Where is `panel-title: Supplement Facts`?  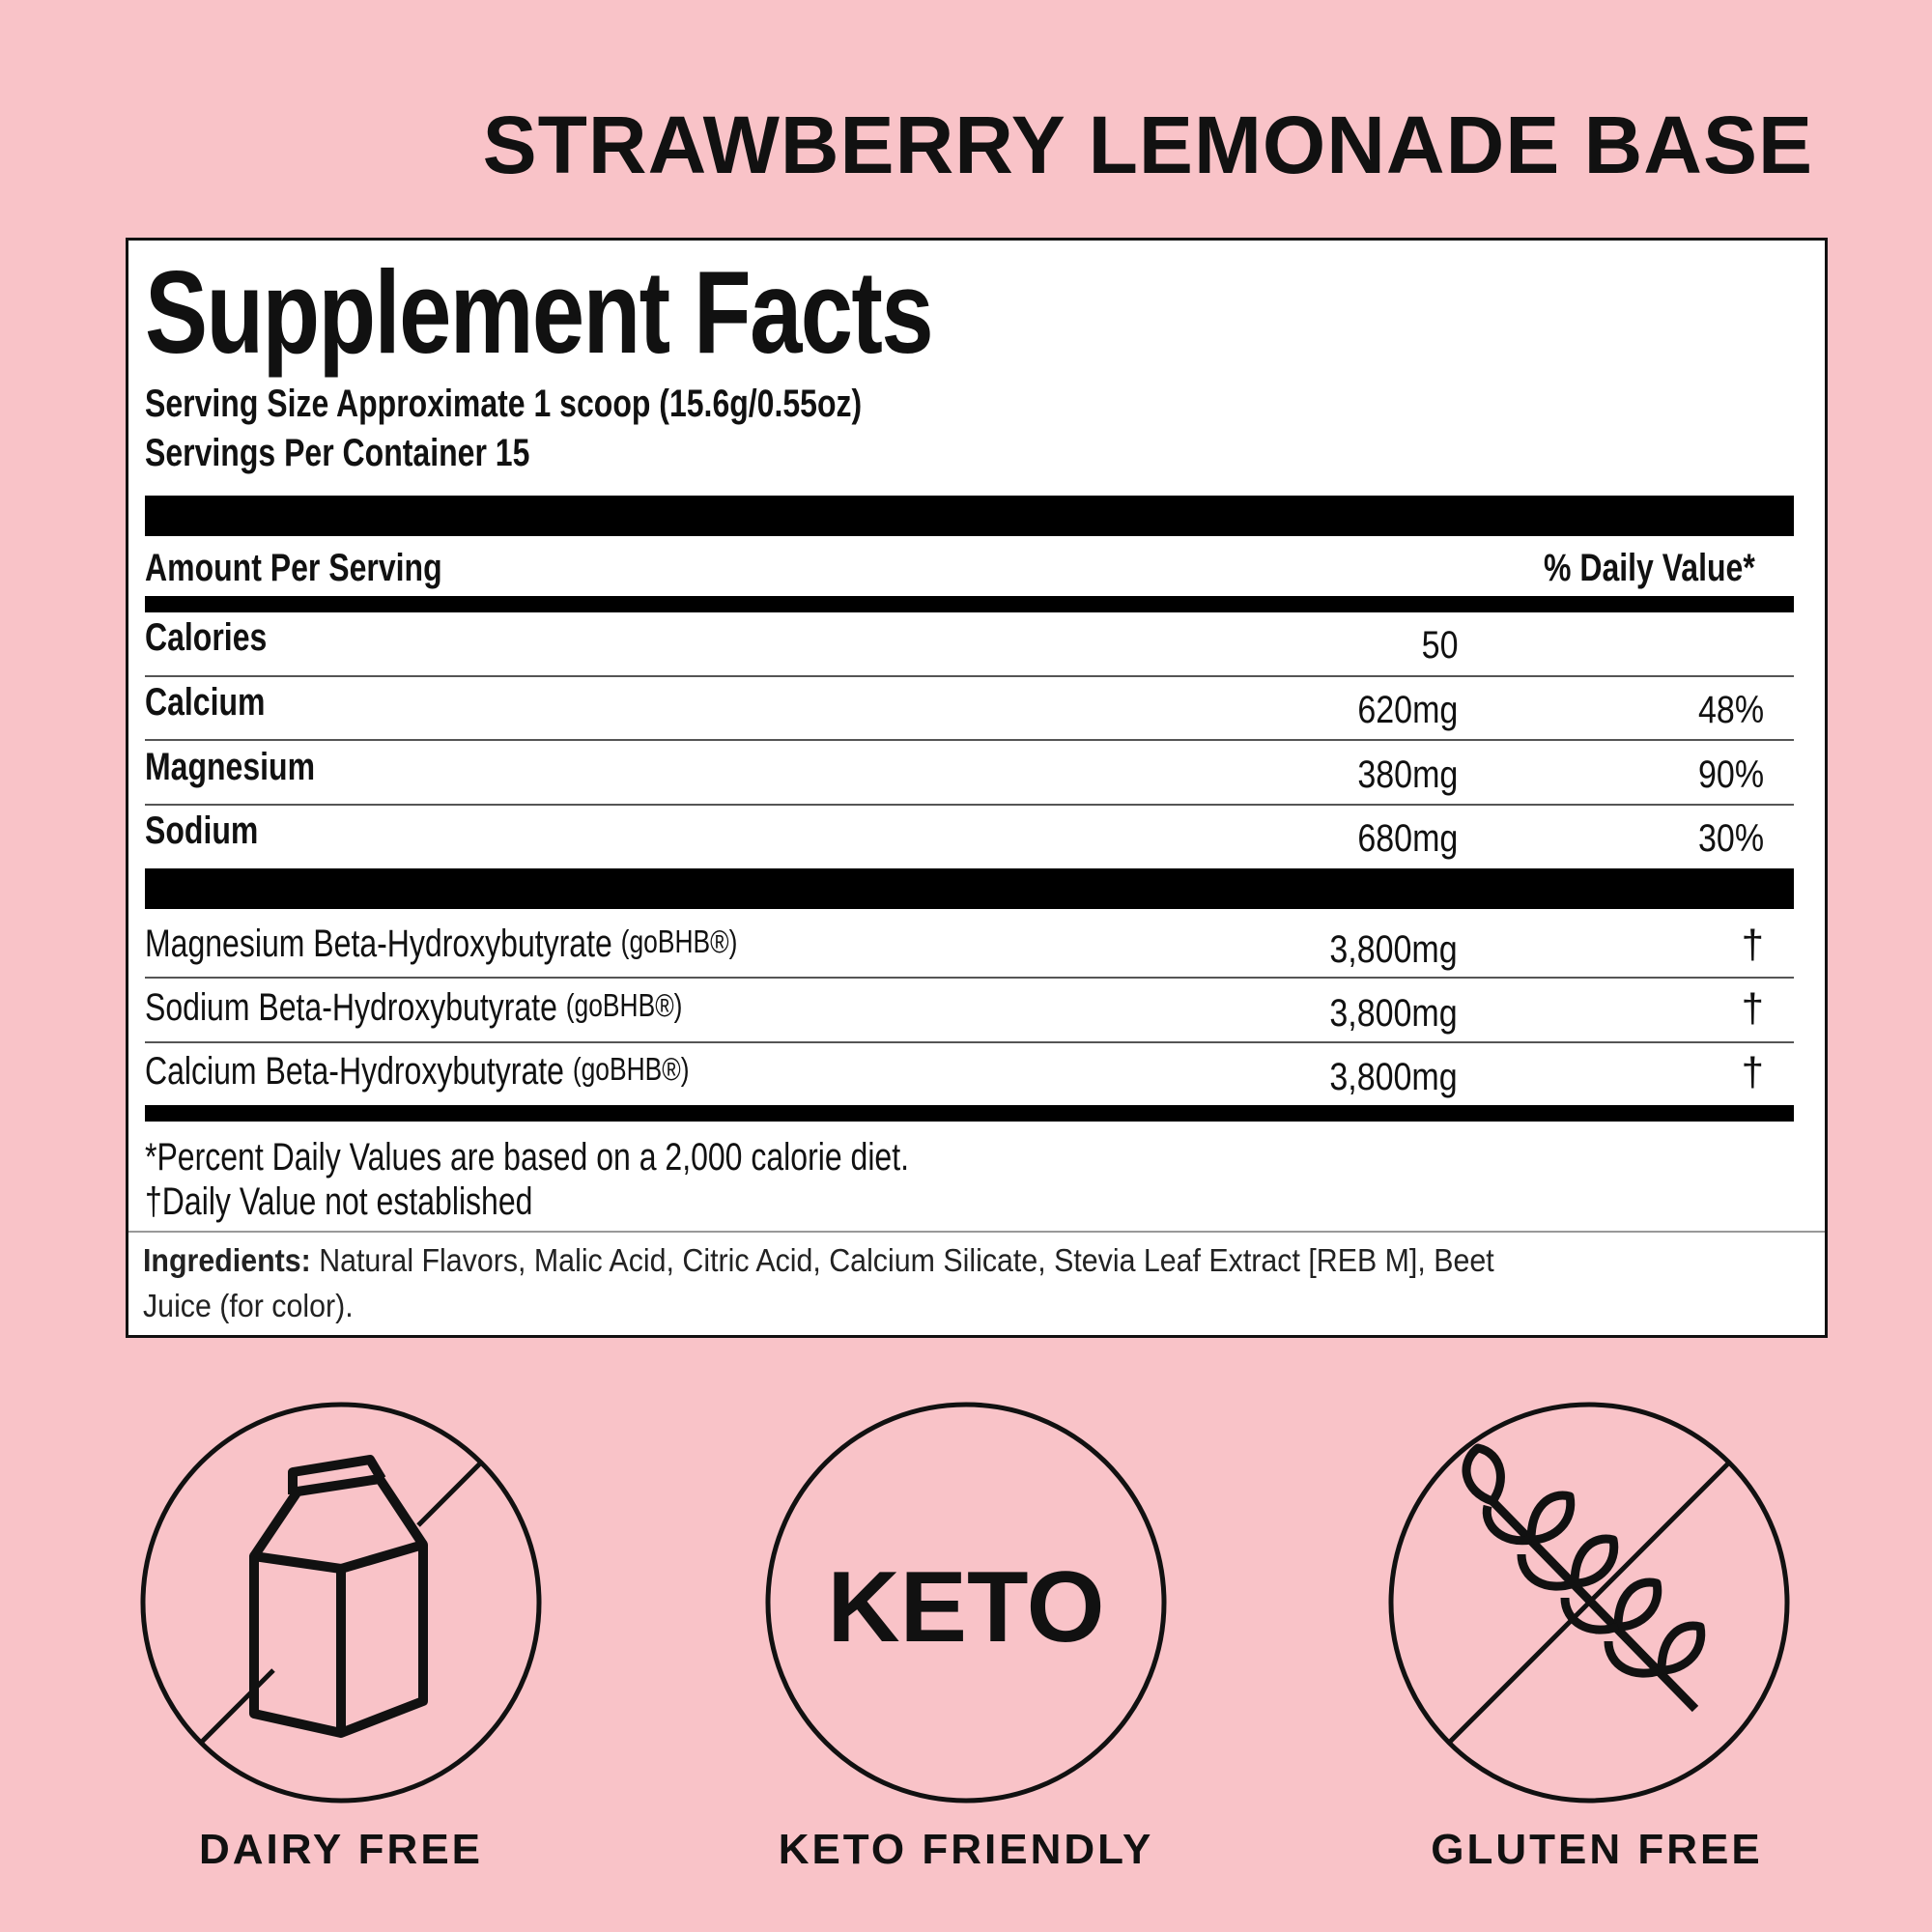
panel-title: Supplement Facts is located at coordinates (539, 312).